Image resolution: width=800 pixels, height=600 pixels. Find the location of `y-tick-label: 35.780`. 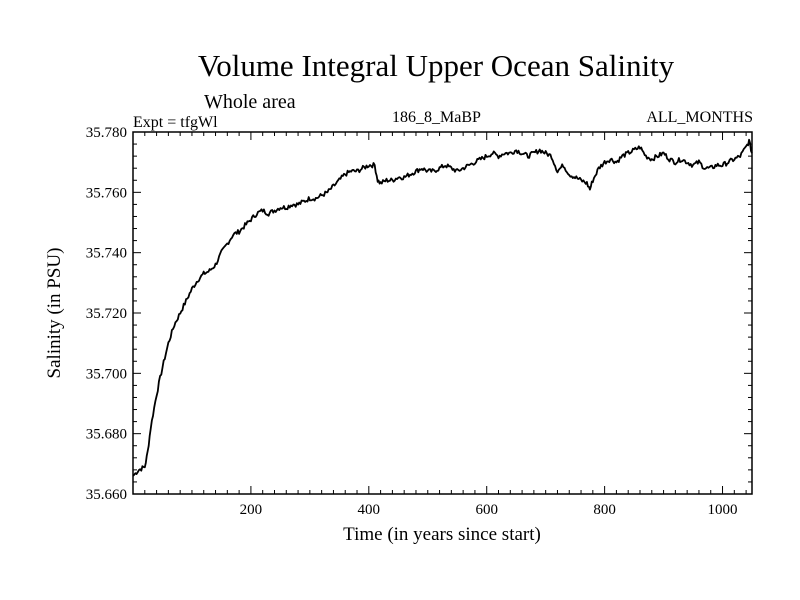

y-tick-label: 35.780 is located at coordinates (106, 133).